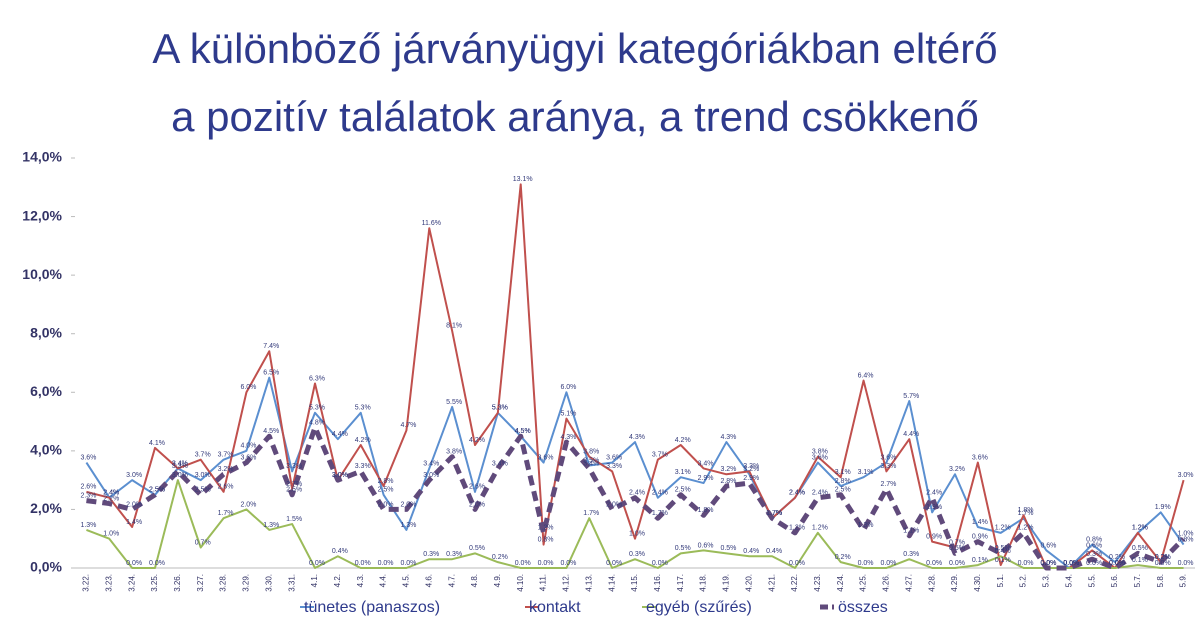 Image resolution: width=1200 pixels, height=623 pixels. I want to click on x-tick-label: 4.3., so click(360, 580).